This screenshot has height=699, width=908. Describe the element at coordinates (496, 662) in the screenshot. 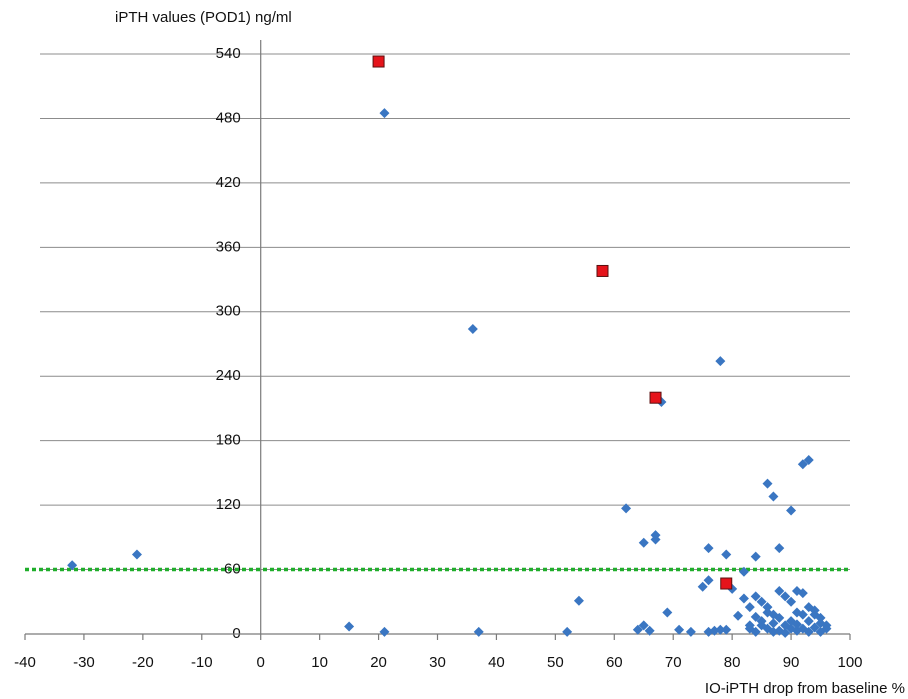

I see `x-tick-label: 40` at that location.